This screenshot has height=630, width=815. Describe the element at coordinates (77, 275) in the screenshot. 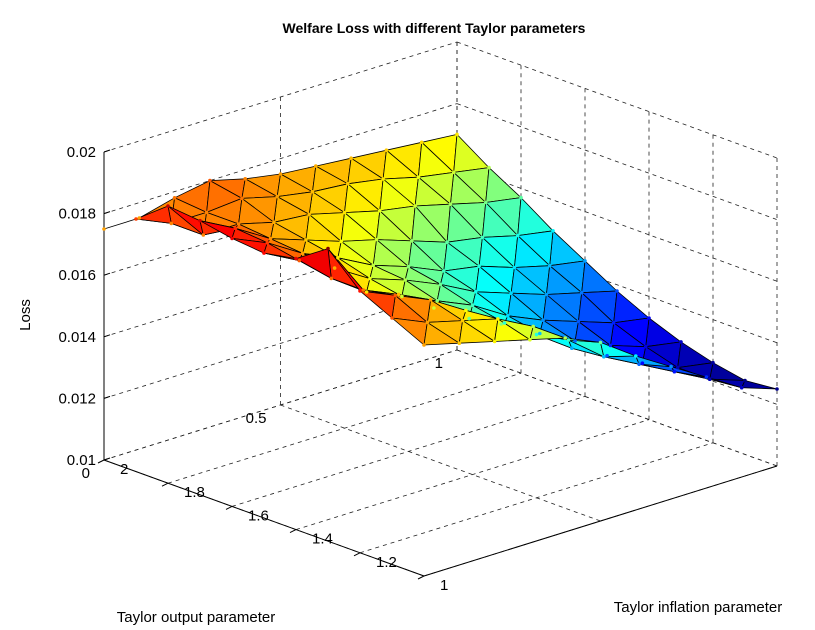

I see `z-tick-label: 0.016` at that location.